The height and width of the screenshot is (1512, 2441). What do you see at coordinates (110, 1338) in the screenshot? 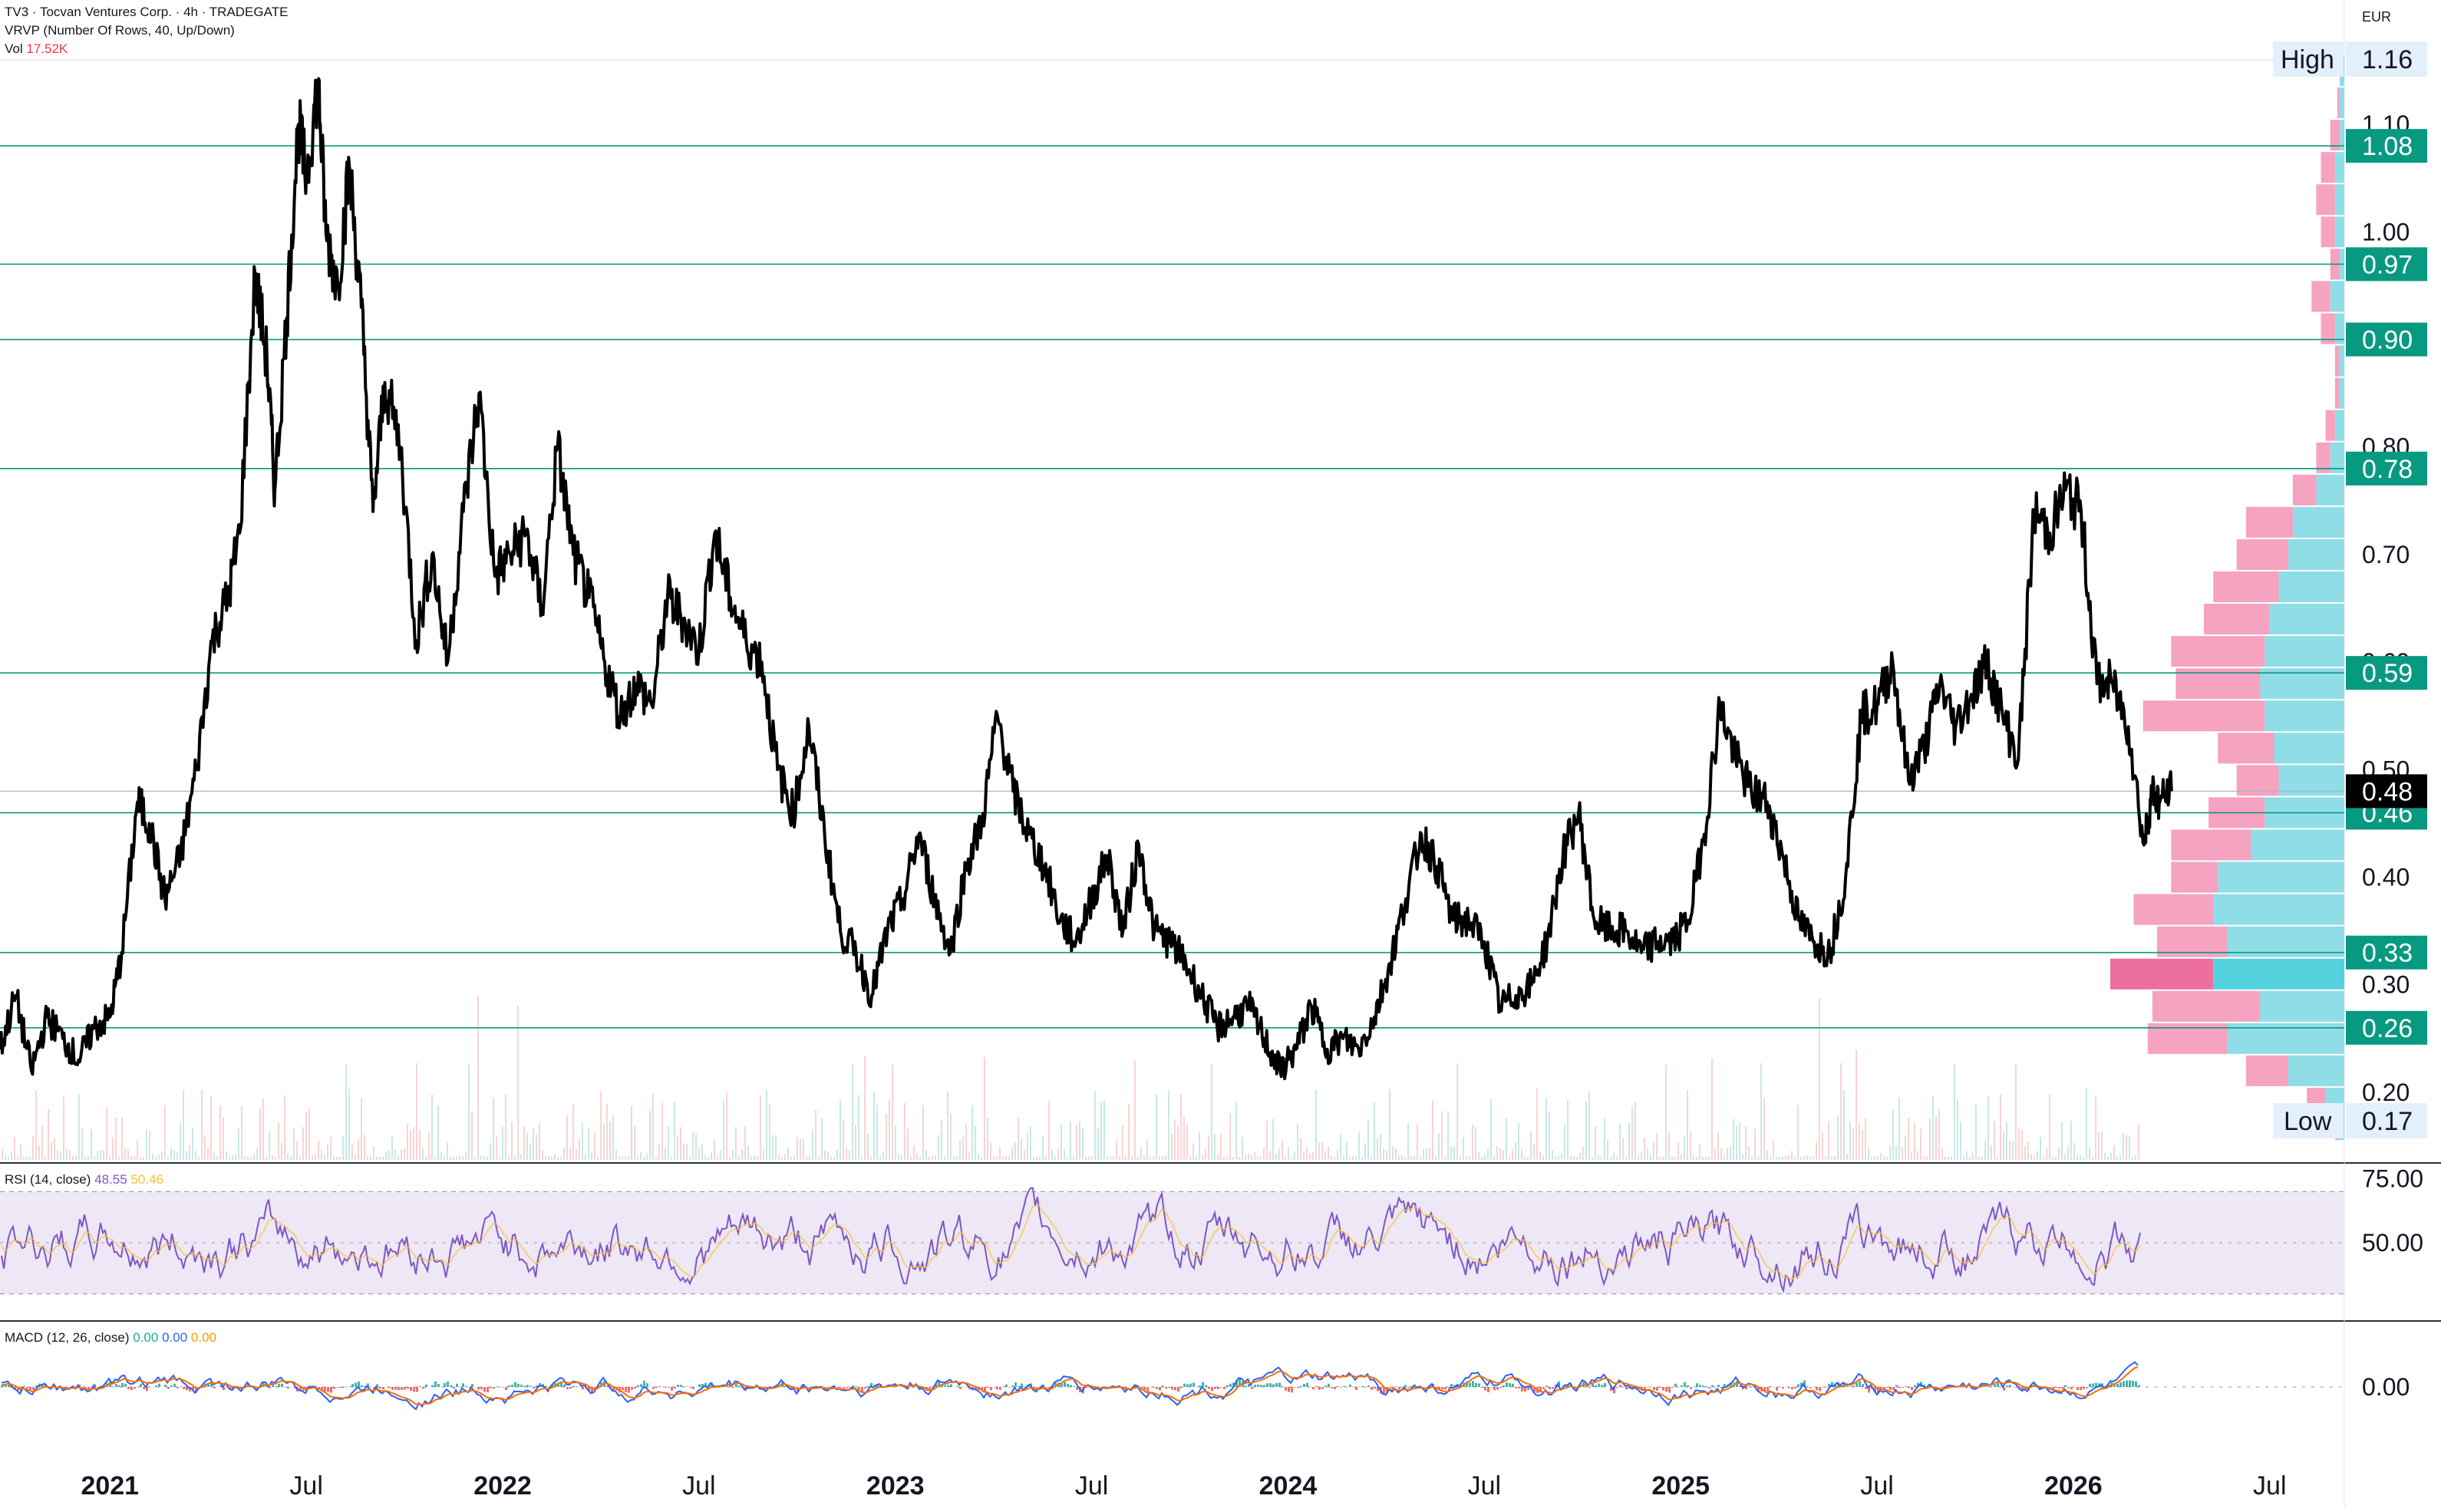
I see `legend-macd: MACD (12, 26, close) 0.00 0.00 0.00` at bounding box center [110, 1338].